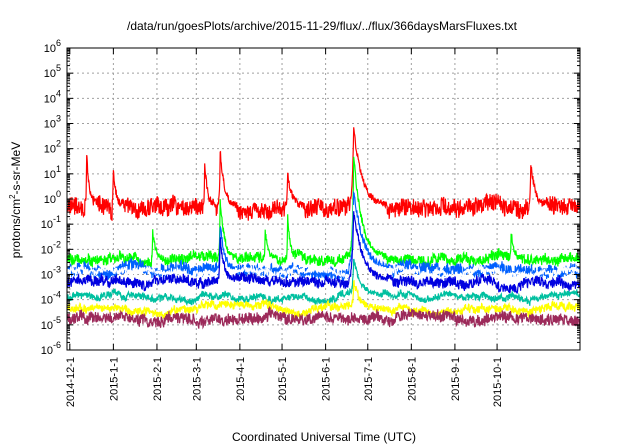 Image resolution: width=640 pixels, height=448 pixels. Describe the element at coordinates (71, 382) in the screenshot. I see `x-tick-label: 2014-12-1` at that location.